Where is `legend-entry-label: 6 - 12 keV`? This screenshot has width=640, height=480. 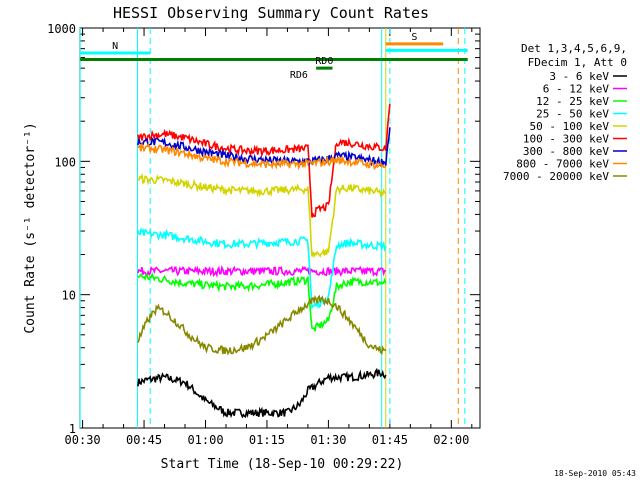 legend-entry-label: 6 - 12 keV is located at coordinates (576, 89).